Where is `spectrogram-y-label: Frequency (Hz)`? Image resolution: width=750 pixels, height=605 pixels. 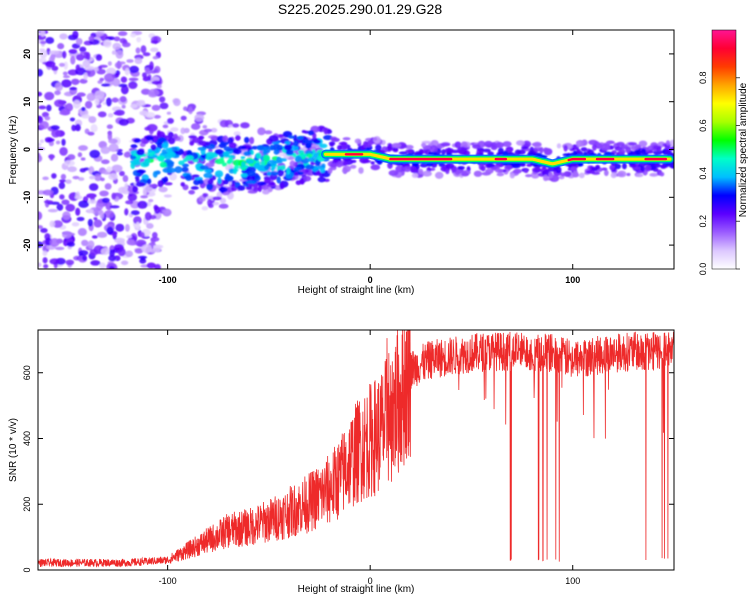
spectrogram-y-label: Frequency (Hz) is located at coordinates (13, 150).